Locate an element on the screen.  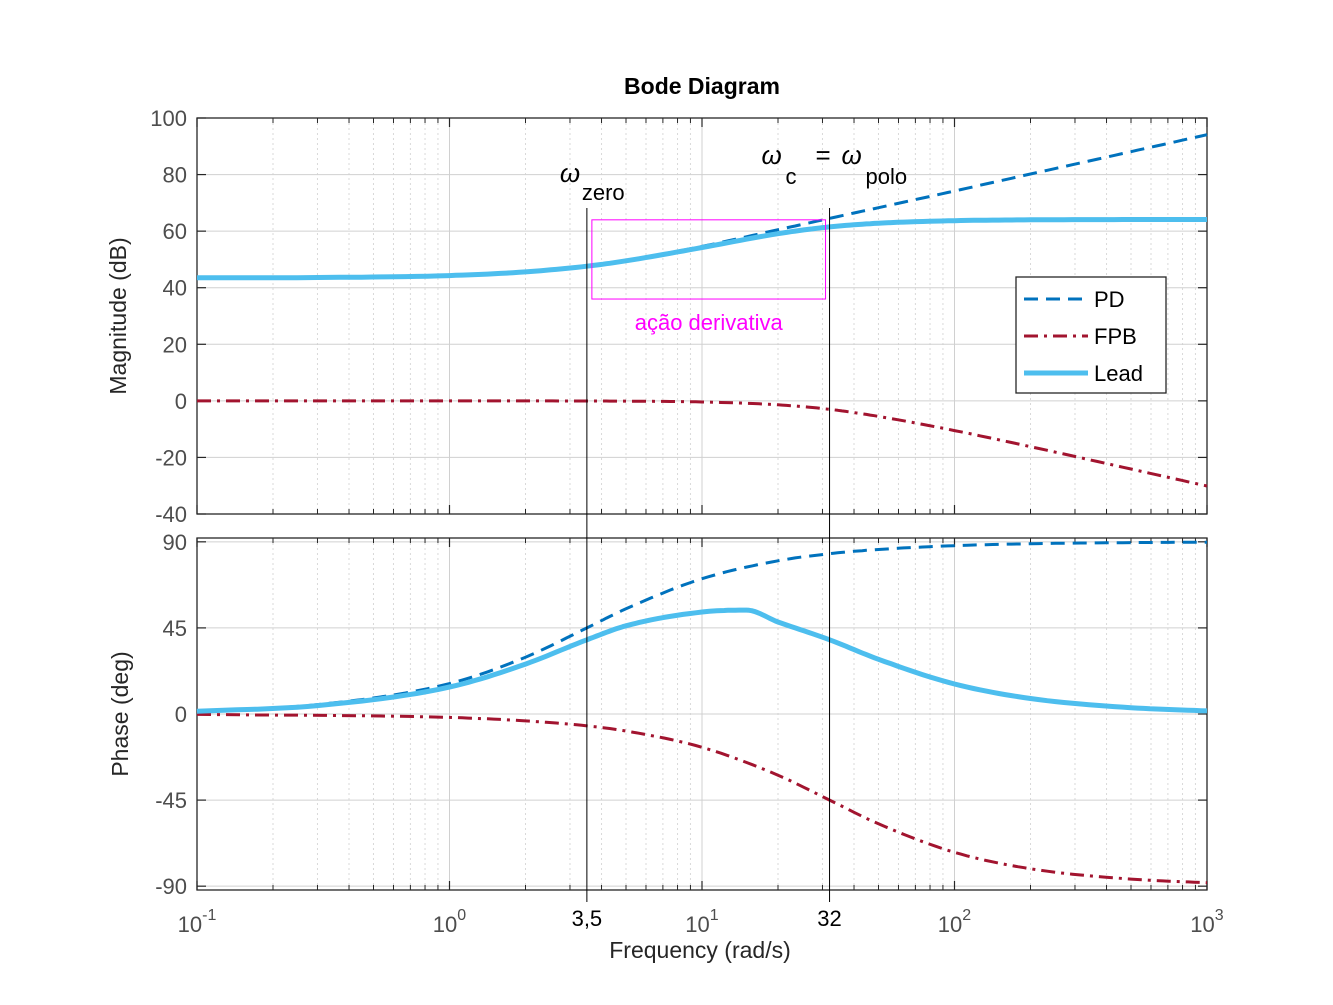
magnitude-y-tick-label: -40 is located at coordinates (171, 514).